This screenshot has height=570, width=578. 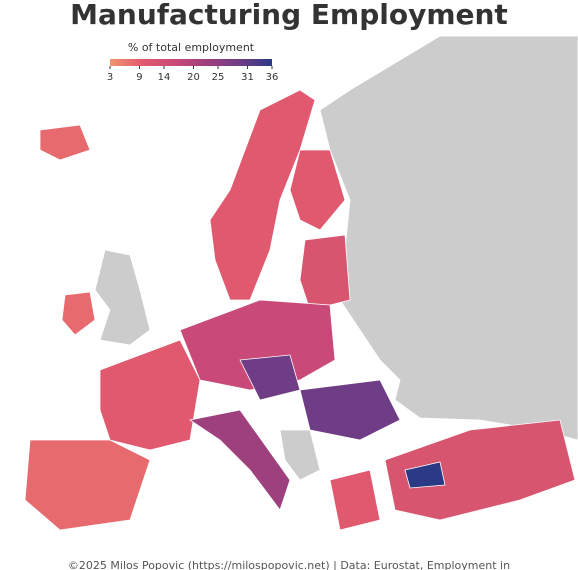 What do you see at coordinates (110, 77) in the screenshot?
I see `legend-tick-label: 3` at bounding box center [110, 77].